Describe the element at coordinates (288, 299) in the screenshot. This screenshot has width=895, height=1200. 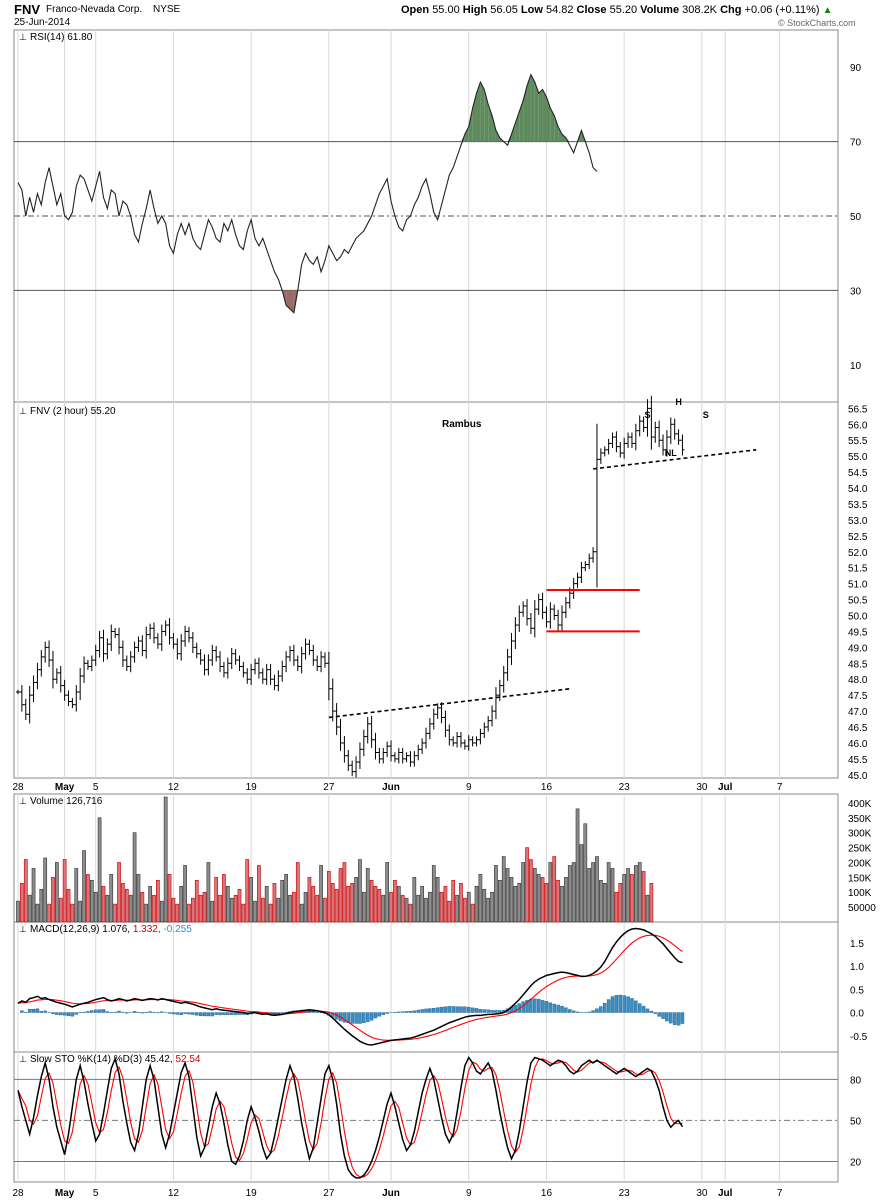
I see `rsi-oversold-fill` at that location.